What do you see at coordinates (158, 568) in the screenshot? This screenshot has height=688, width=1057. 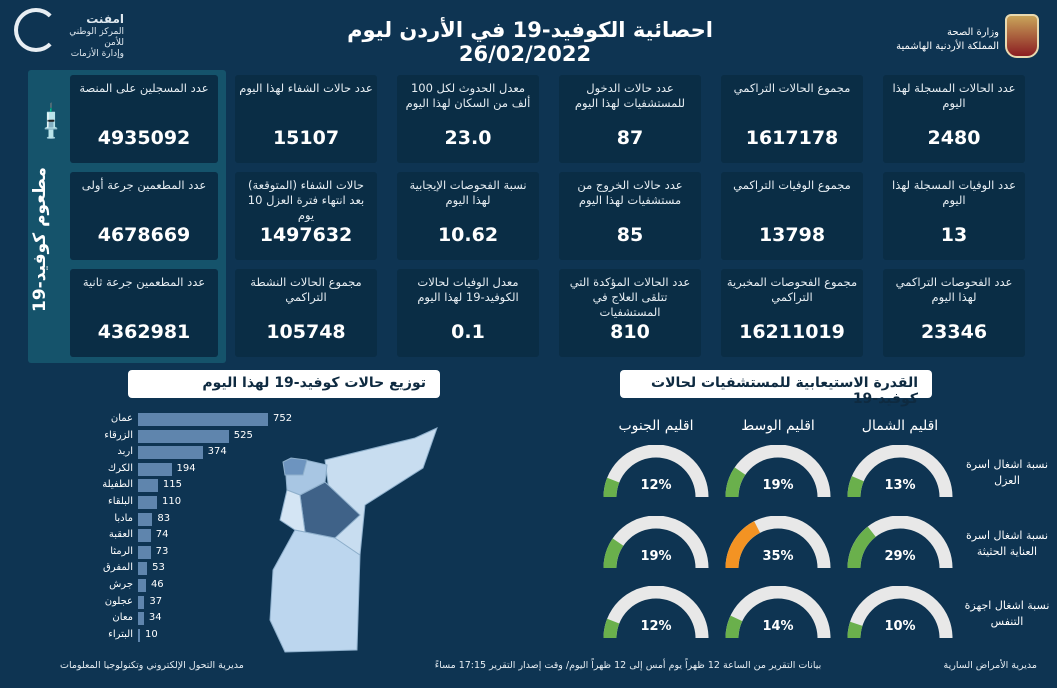 I see `bar-value: 53` at bounding box center [158, 568].